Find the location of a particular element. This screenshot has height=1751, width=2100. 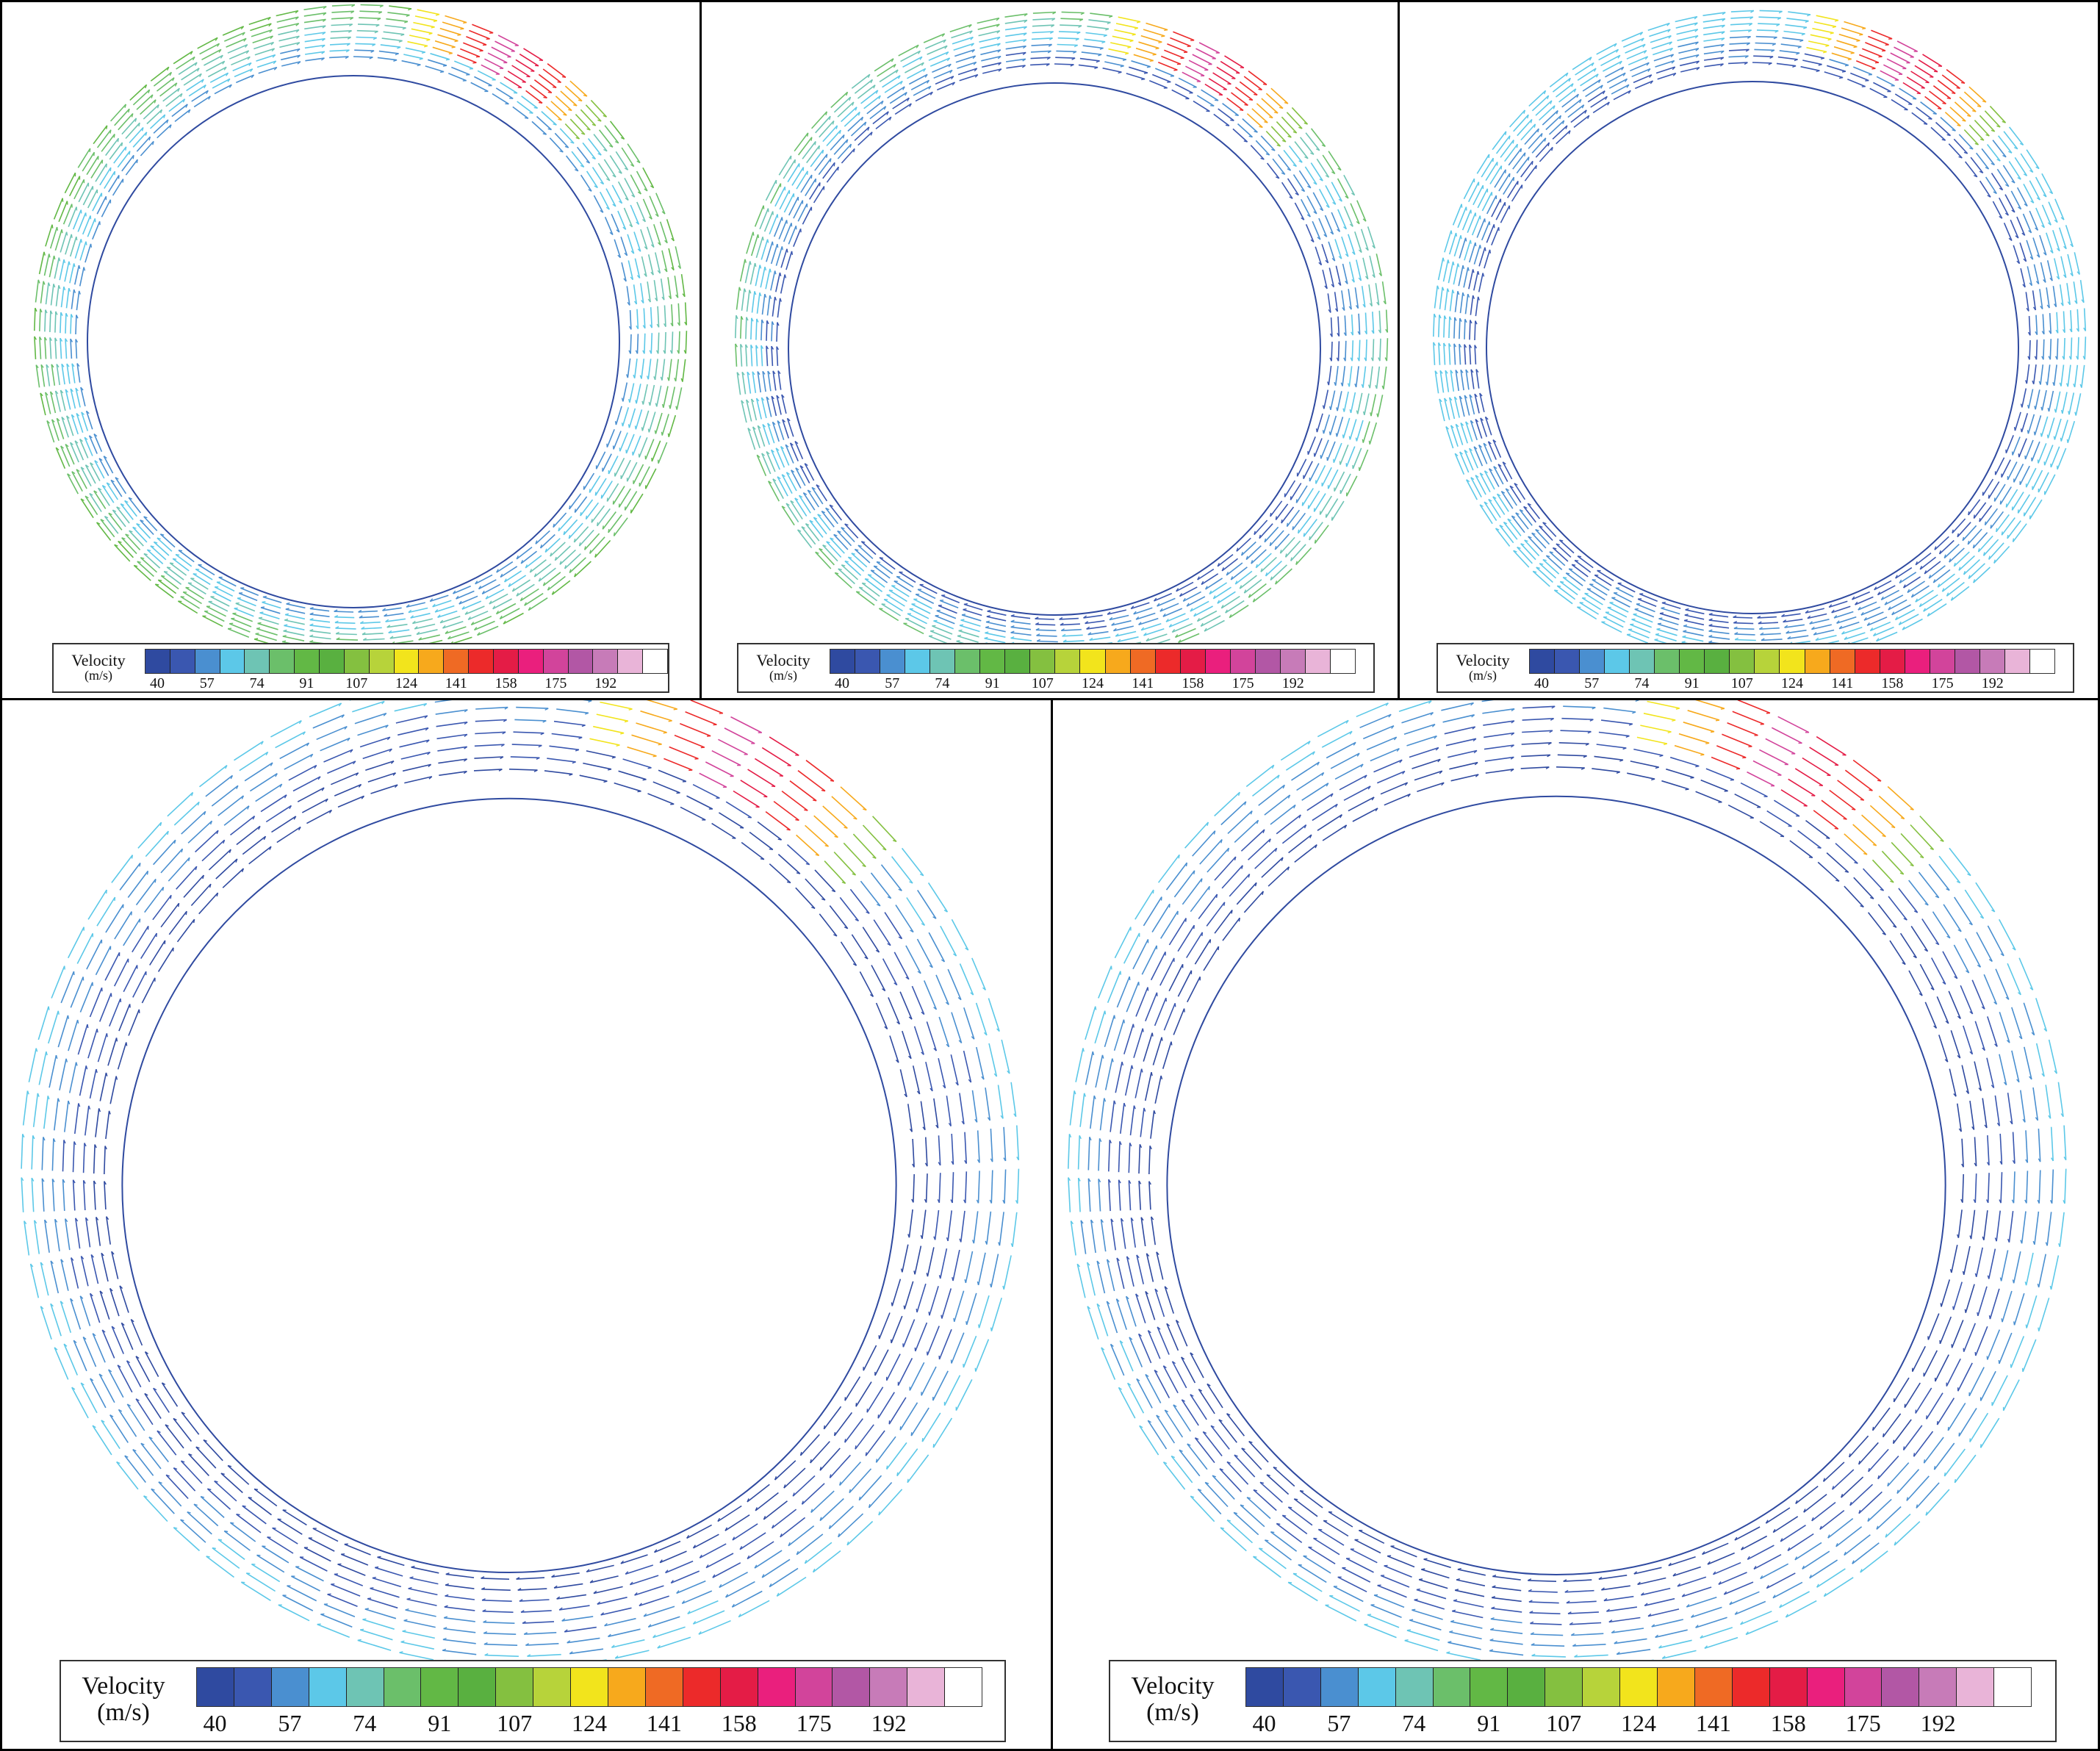

inner-wall is located at coordinates (1054, 349).